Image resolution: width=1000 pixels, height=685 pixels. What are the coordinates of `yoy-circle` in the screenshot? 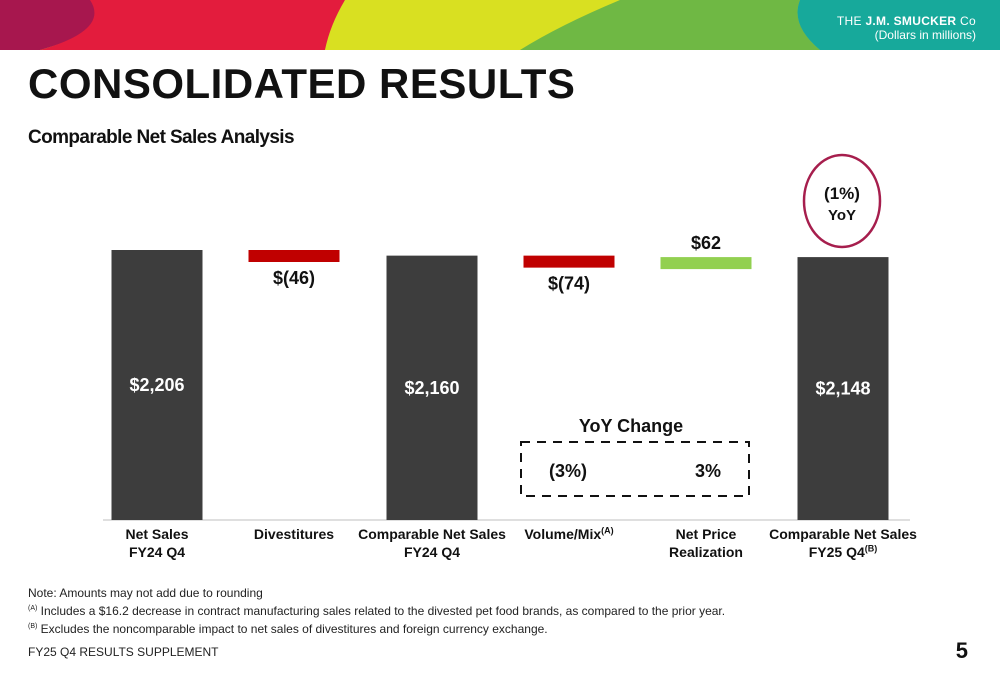 It's located at (842, 201).